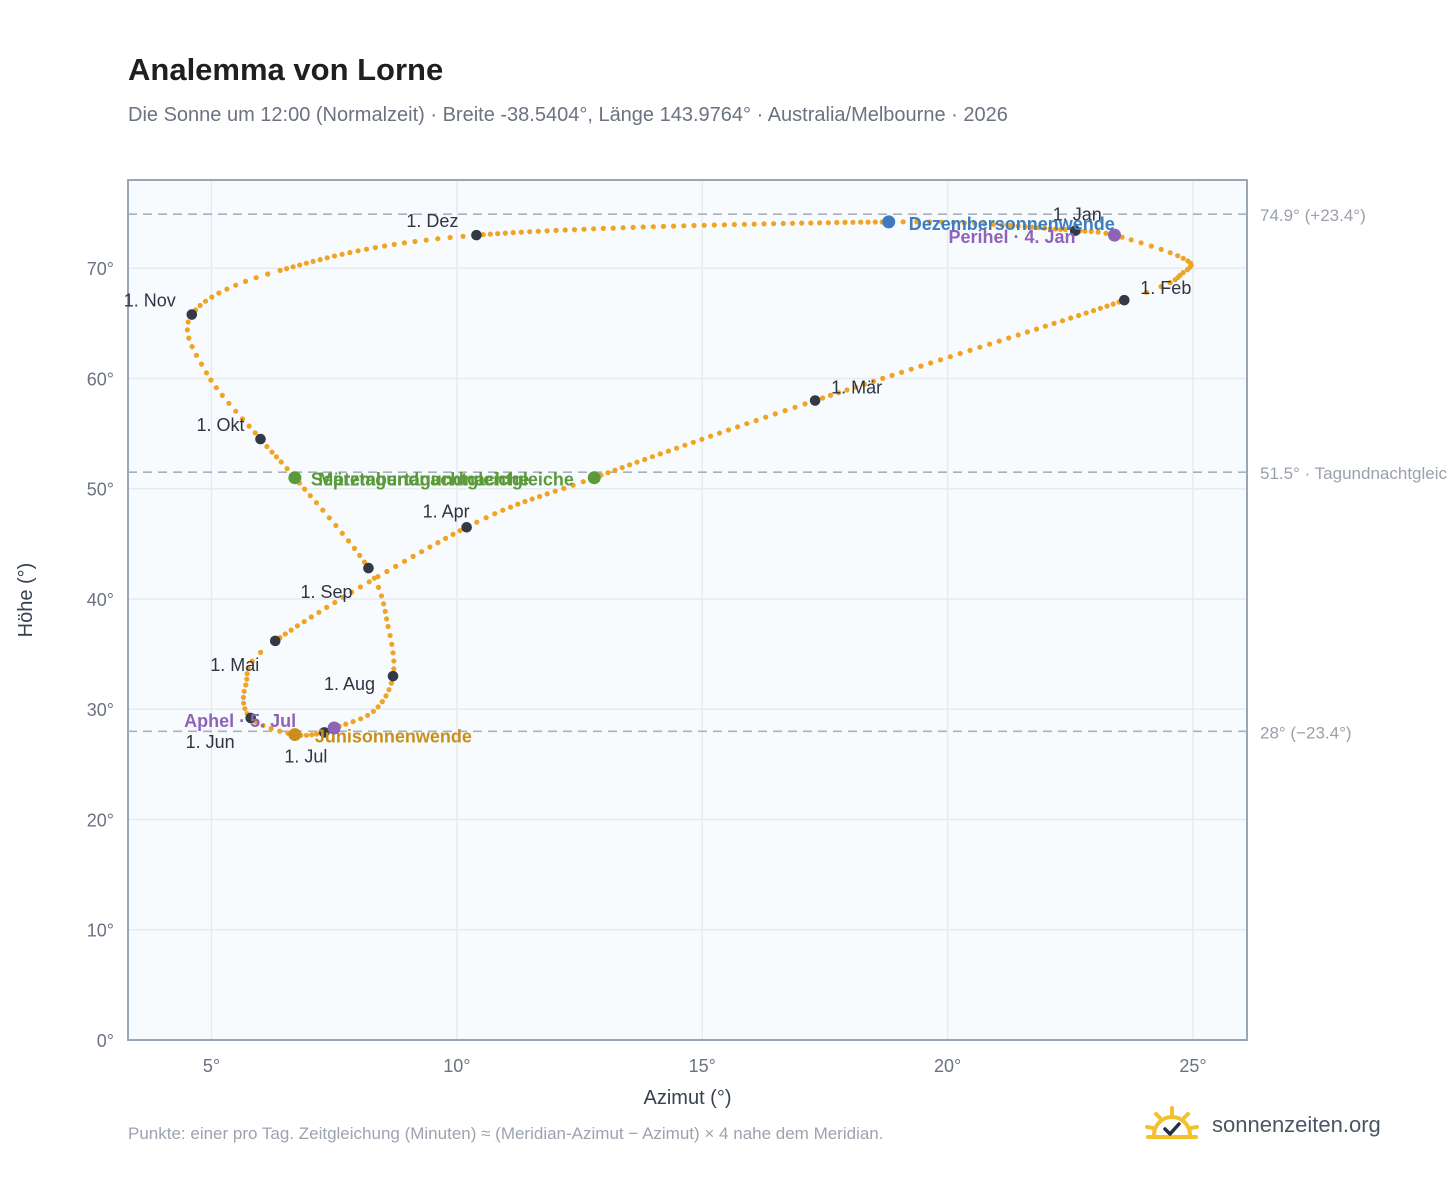  I want to click on x-tick-label: 20°, so click(947, 1066).